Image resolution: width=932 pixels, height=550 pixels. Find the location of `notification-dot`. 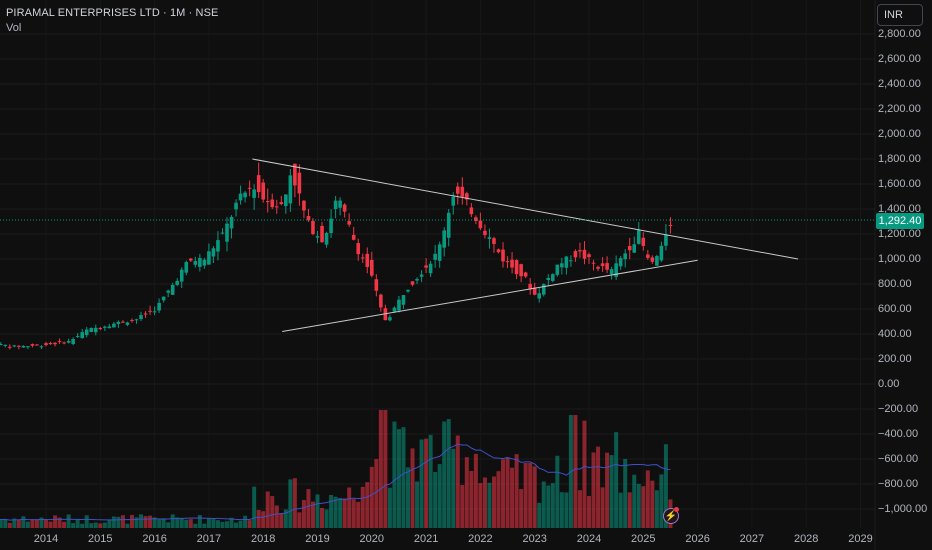

notification-dot is located at coordinates (676, 509).